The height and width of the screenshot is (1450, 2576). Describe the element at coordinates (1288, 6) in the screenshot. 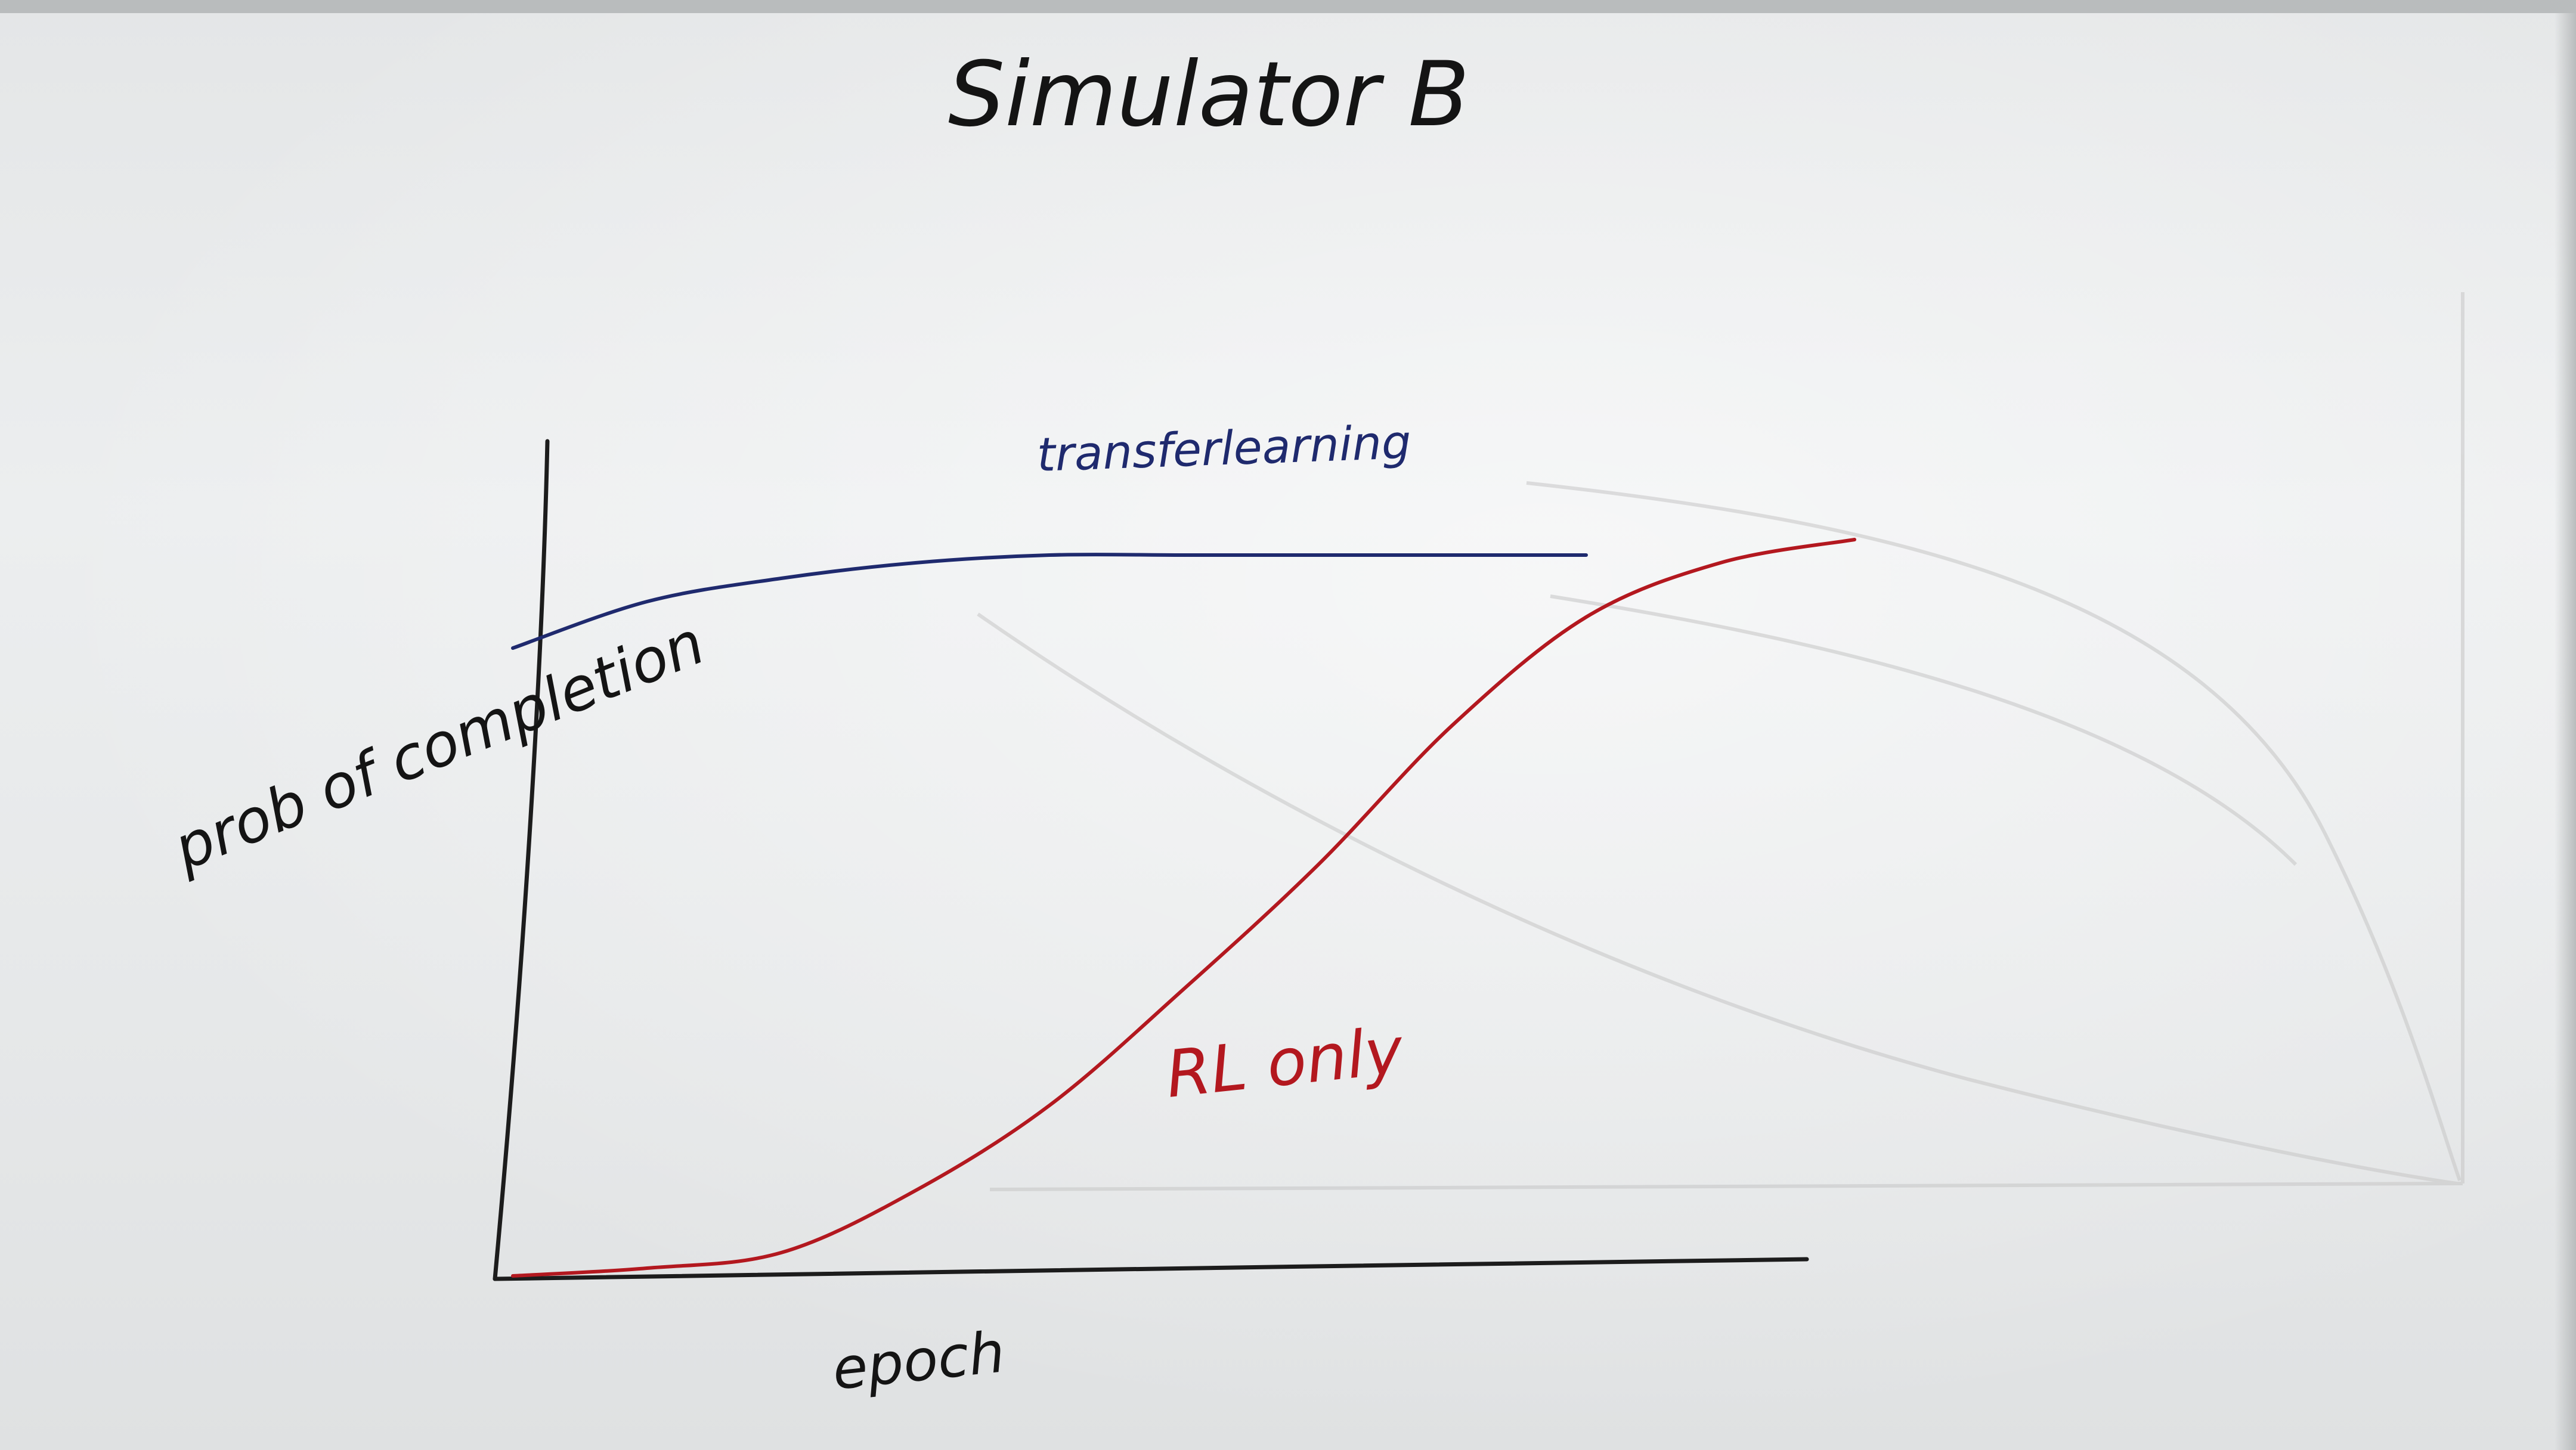

I see `table-edge-top` at that location.